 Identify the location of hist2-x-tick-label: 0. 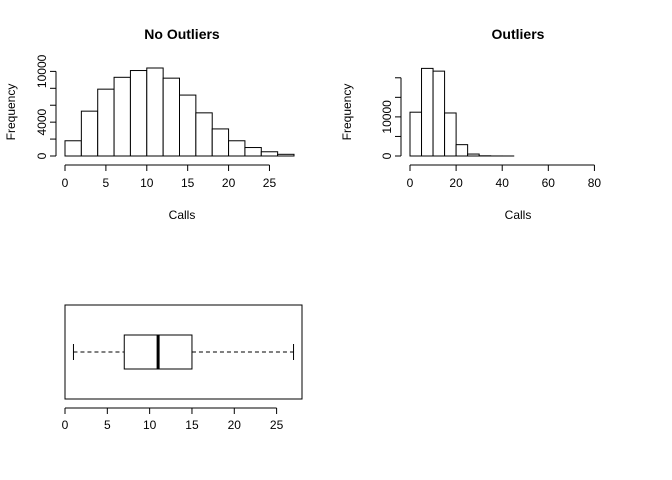
(410, 183).